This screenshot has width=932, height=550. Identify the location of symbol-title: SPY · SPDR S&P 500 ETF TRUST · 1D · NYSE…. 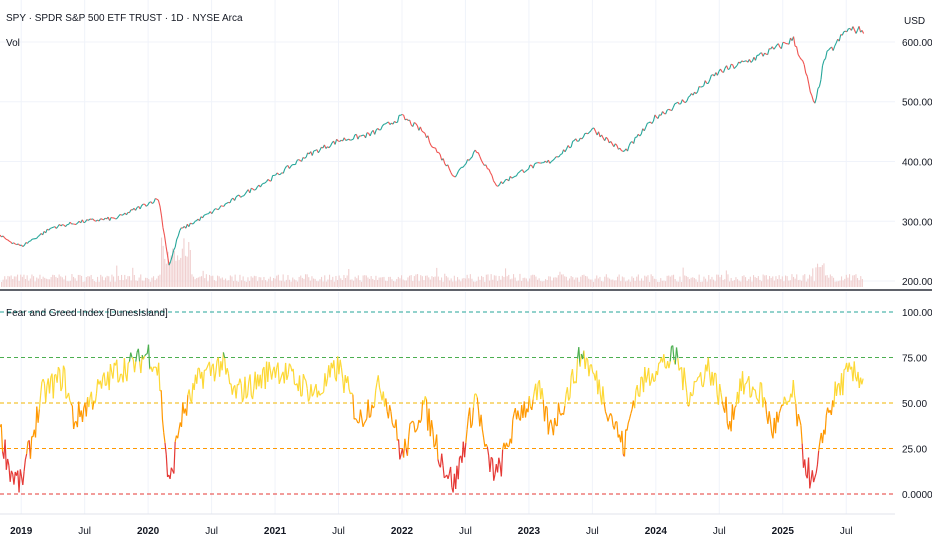
(124, 18).